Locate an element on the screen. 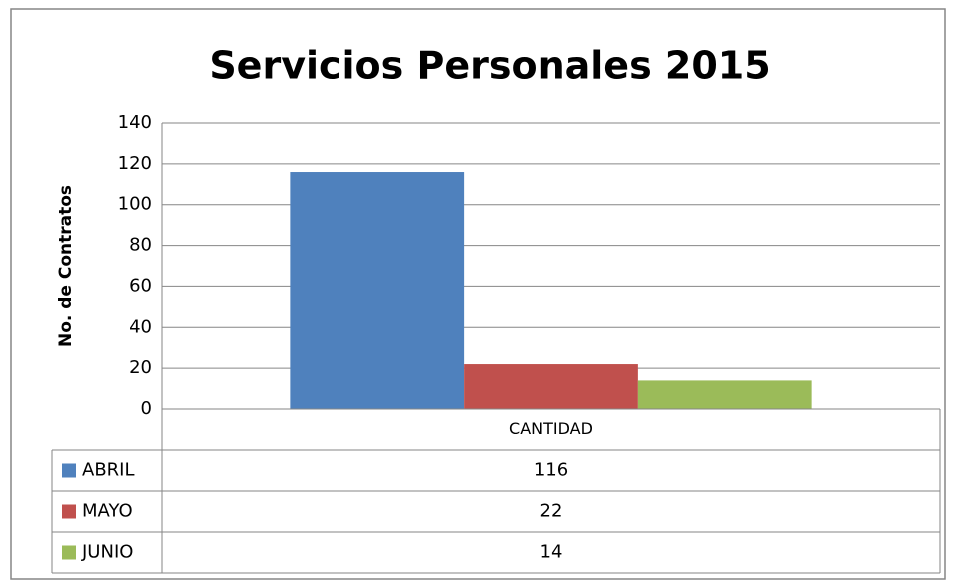 Image resolution: width=956 pixels, height=581 pixels. legend-label: JUNIO is located at coordinates (107, 552).